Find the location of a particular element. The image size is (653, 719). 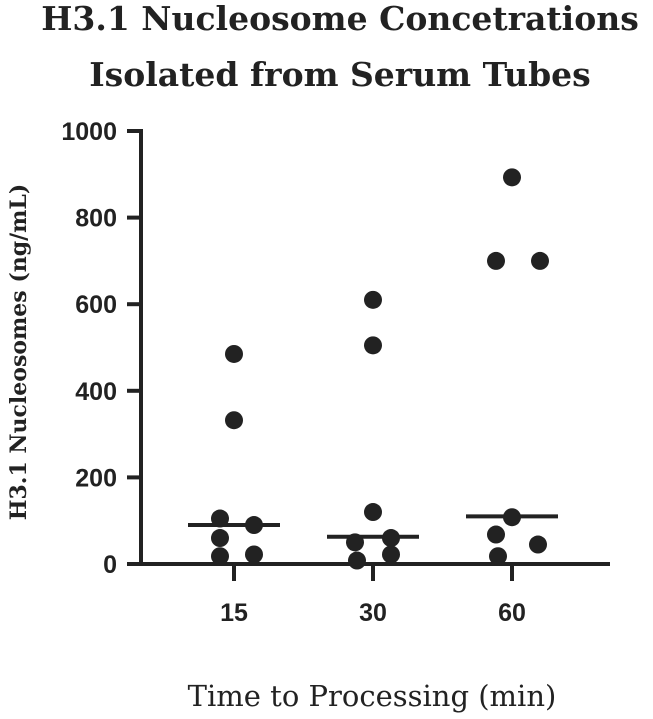

y-tick-label: 1000 is located at coordinates (89, 132).